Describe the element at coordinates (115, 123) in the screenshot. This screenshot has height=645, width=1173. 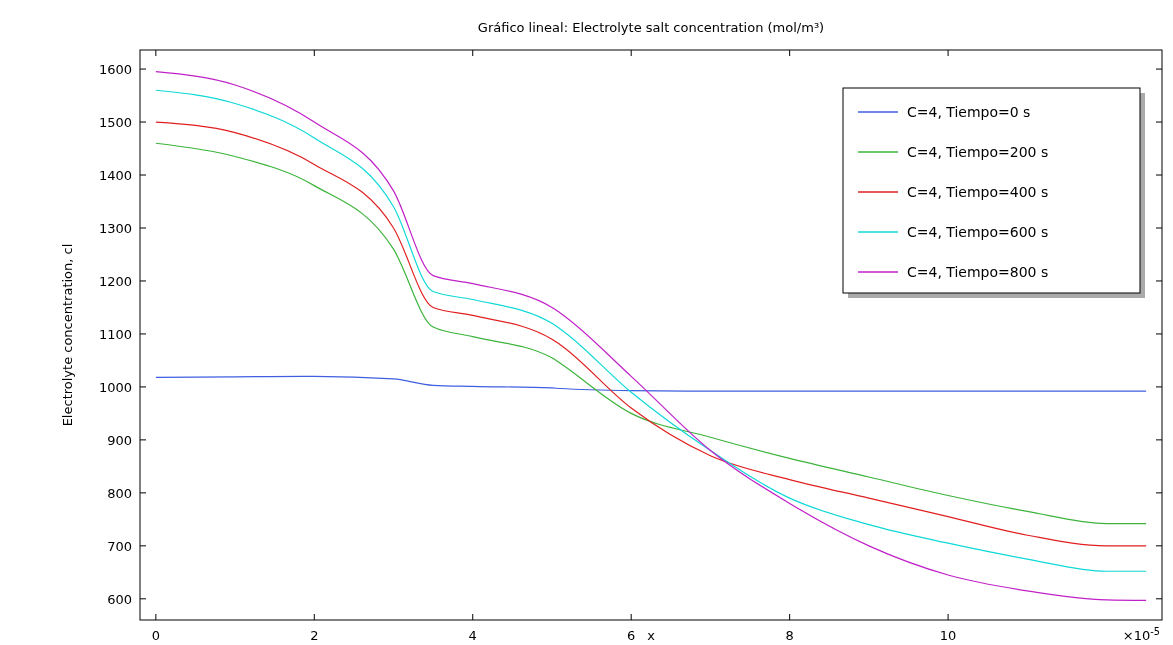
I see `y-tick-label: 1500` at that location.